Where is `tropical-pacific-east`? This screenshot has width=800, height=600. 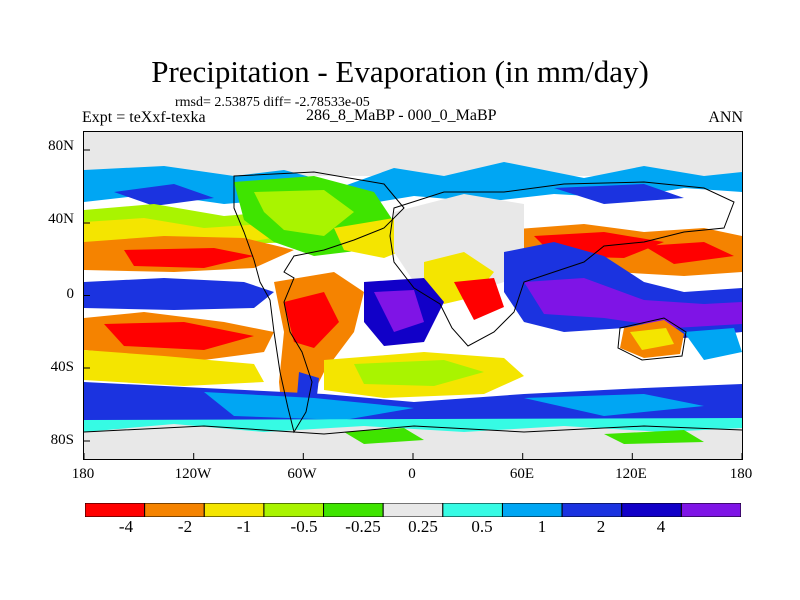
tropical-pacific-east is located at coordinates (179, 294).